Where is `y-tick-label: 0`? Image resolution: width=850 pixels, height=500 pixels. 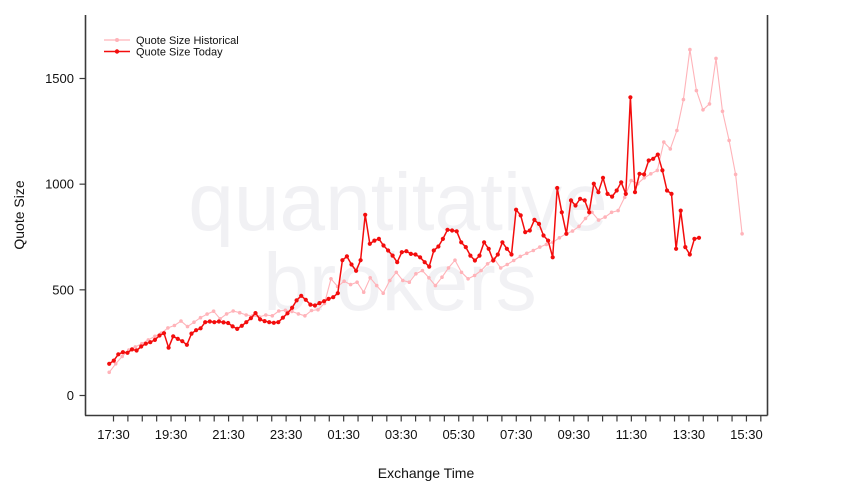
y-tick-label: 0 is located at coordinates (70, 395).